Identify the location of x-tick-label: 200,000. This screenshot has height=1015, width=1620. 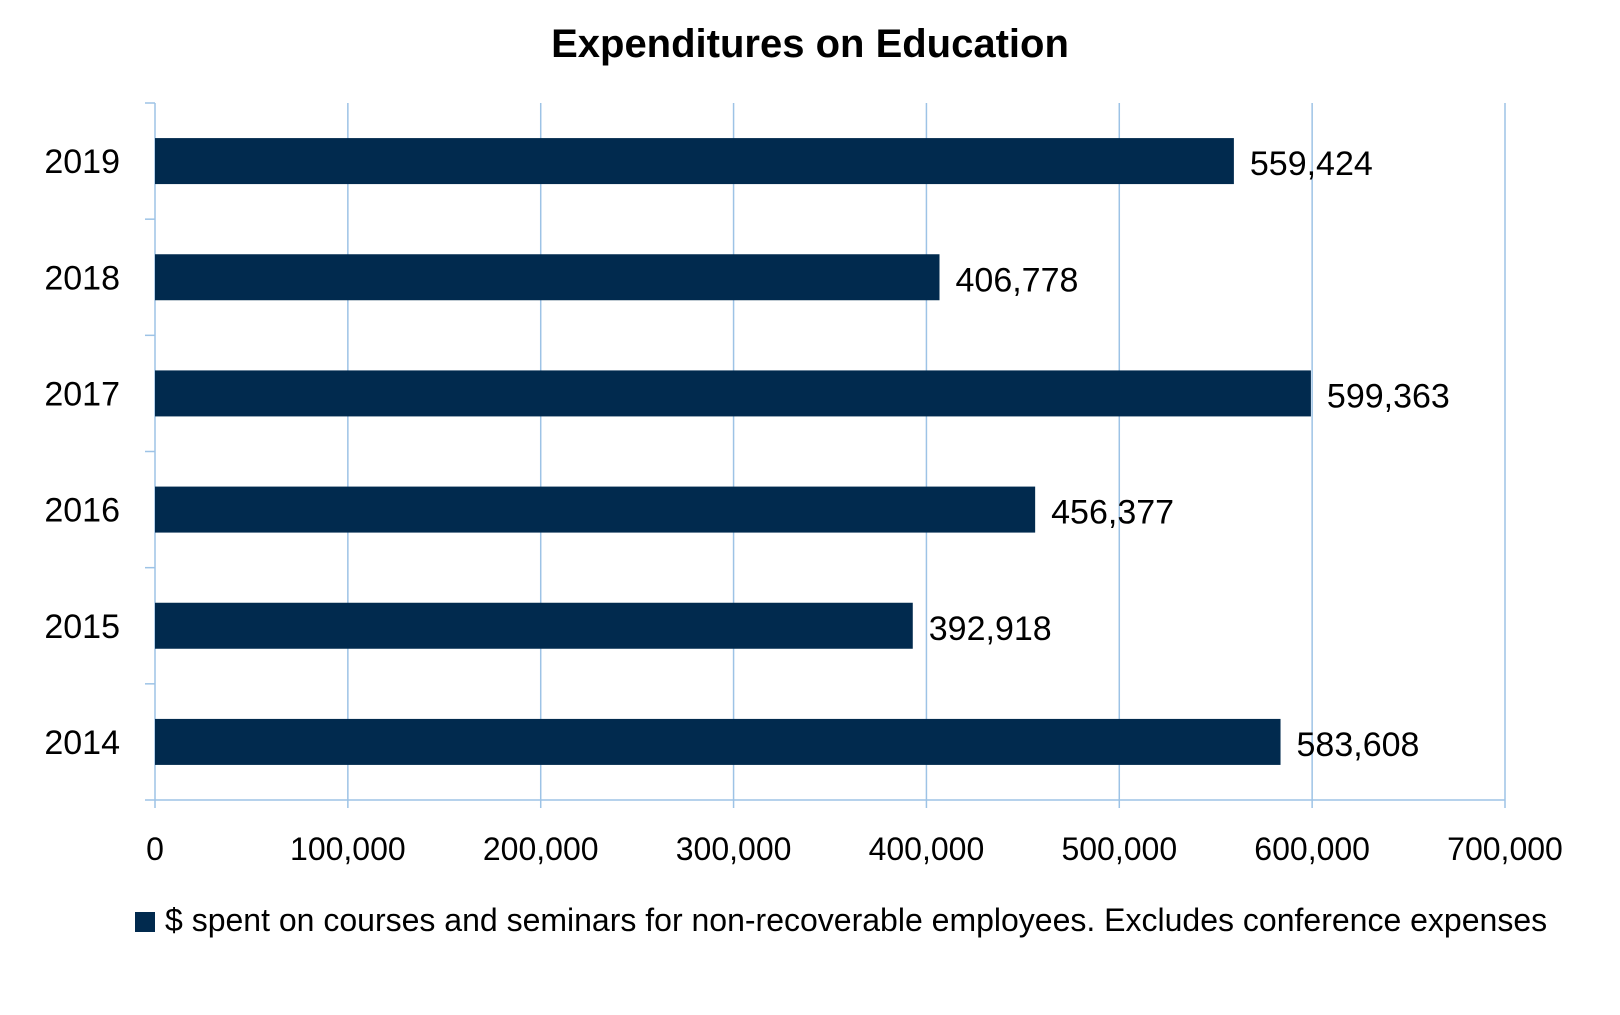
(541, 849).